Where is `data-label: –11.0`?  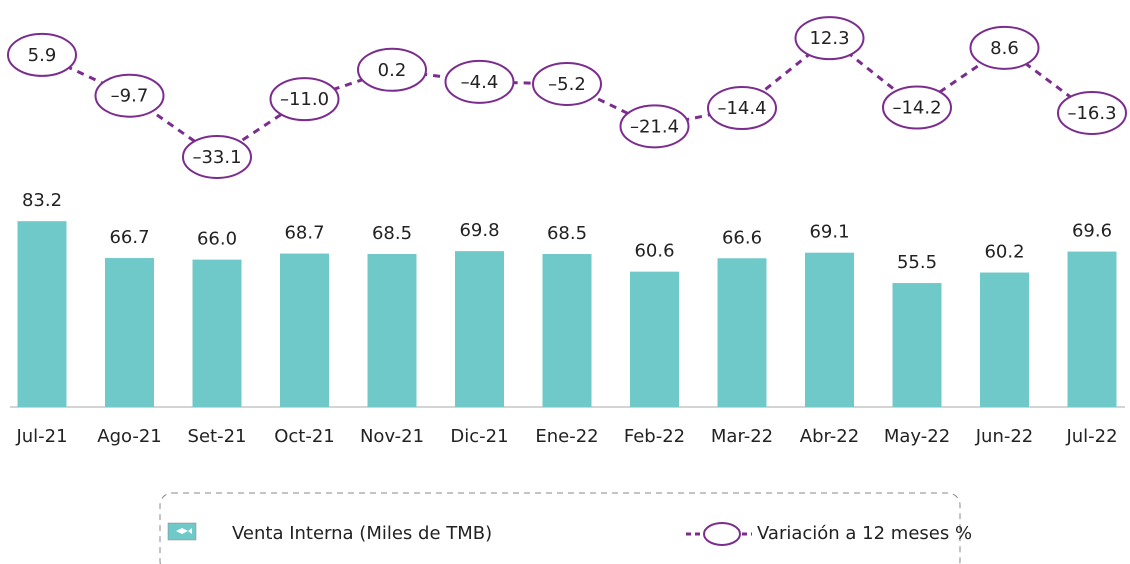 data-label: –11.0 is located at coordinates (304, 99).